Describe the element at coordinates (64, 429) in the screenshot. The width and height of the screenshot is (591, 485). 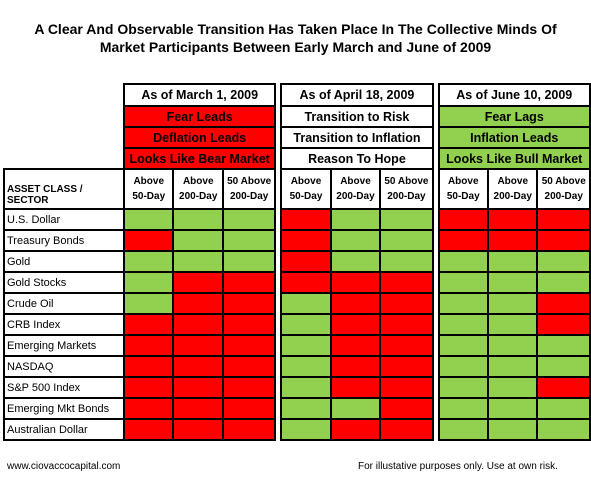
I see `asset-name: Australian Dollar` at that location.